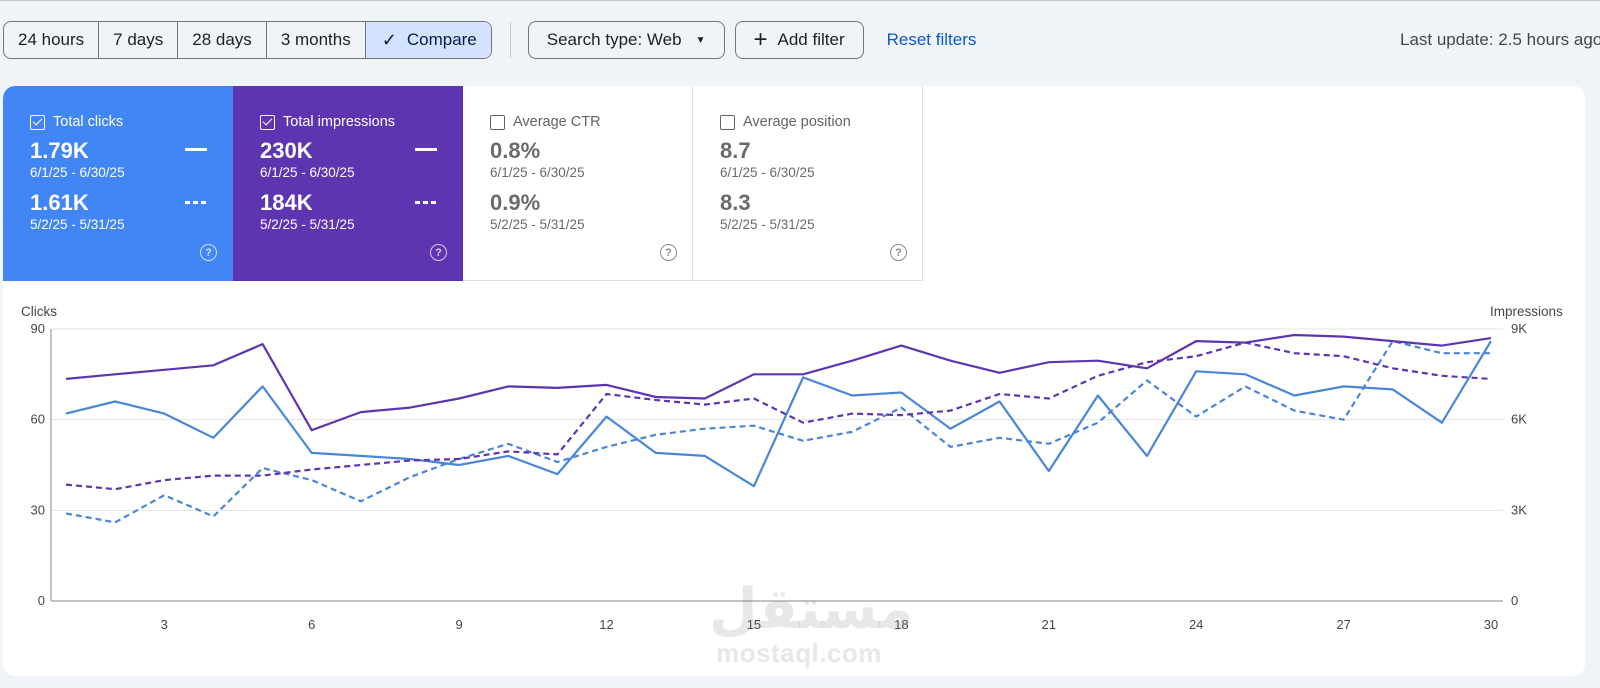 The height and width of the screenshot is (688, 1600). What do you see at coordinates (606, 624) in the screenshot?
I see `x-tick-label: 12` at bounding box center [606, 624].